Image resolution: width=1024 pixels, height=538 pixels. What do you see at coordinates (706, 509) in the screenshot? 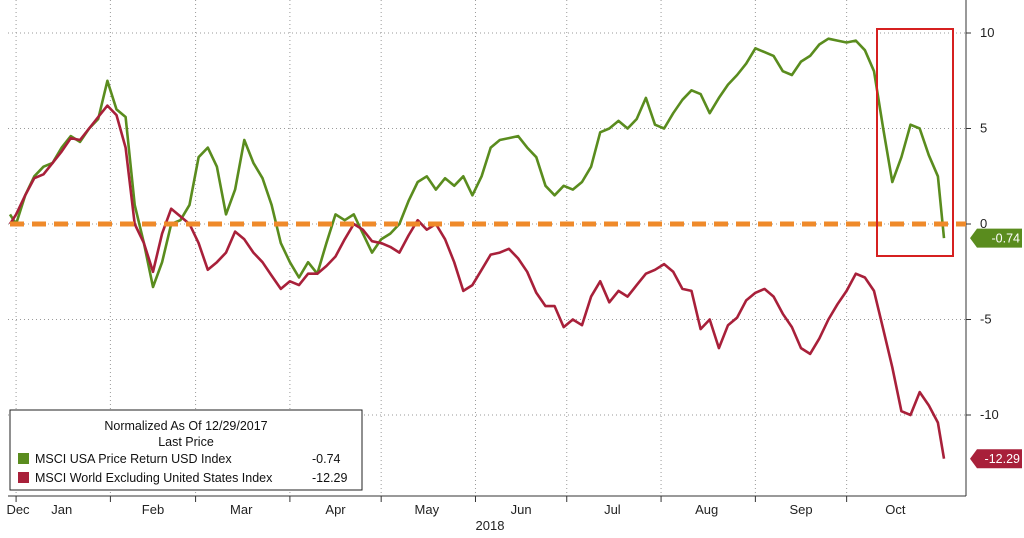
I see `x-tick-label: Aug` at bounding box center [706, 509].